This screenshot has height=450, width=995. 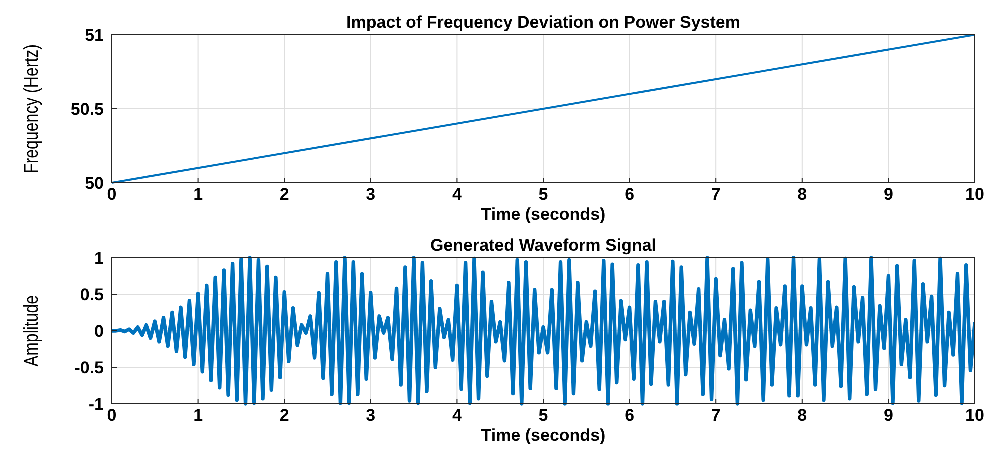 What do you see at coordinates (31, 109) in the screenshot?
I see `y-axis-title: Frequency (Hertz)` at bounding box center [31, 109].